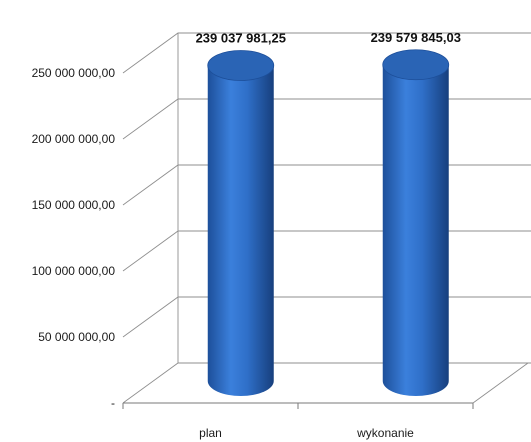 The height and width of the screenshot is (442, 531). What do you see at coordinates (306, 433) in the screenshot?
I see `x-axis-category-labels: plan wykonanie` at bounding box center [306, 433].